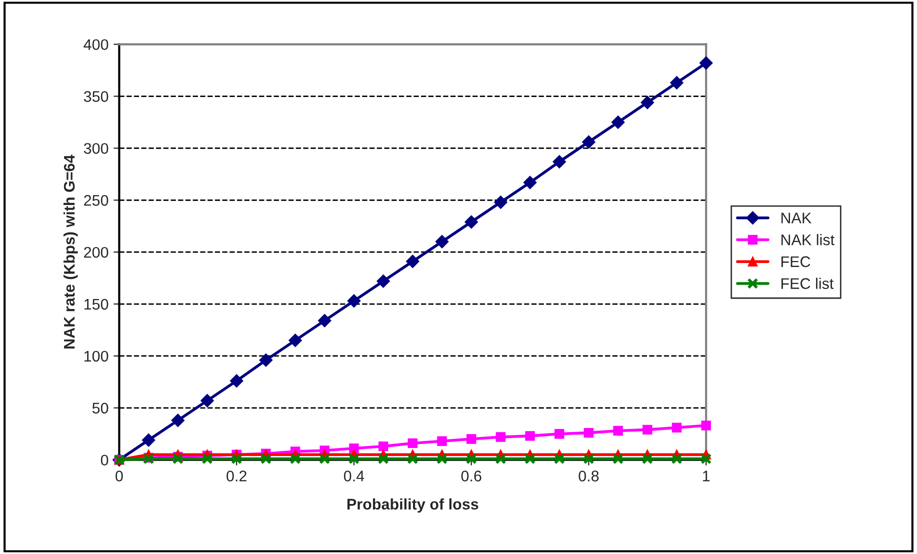  I want to click on y-tick-label: 50, so click(100, 408).